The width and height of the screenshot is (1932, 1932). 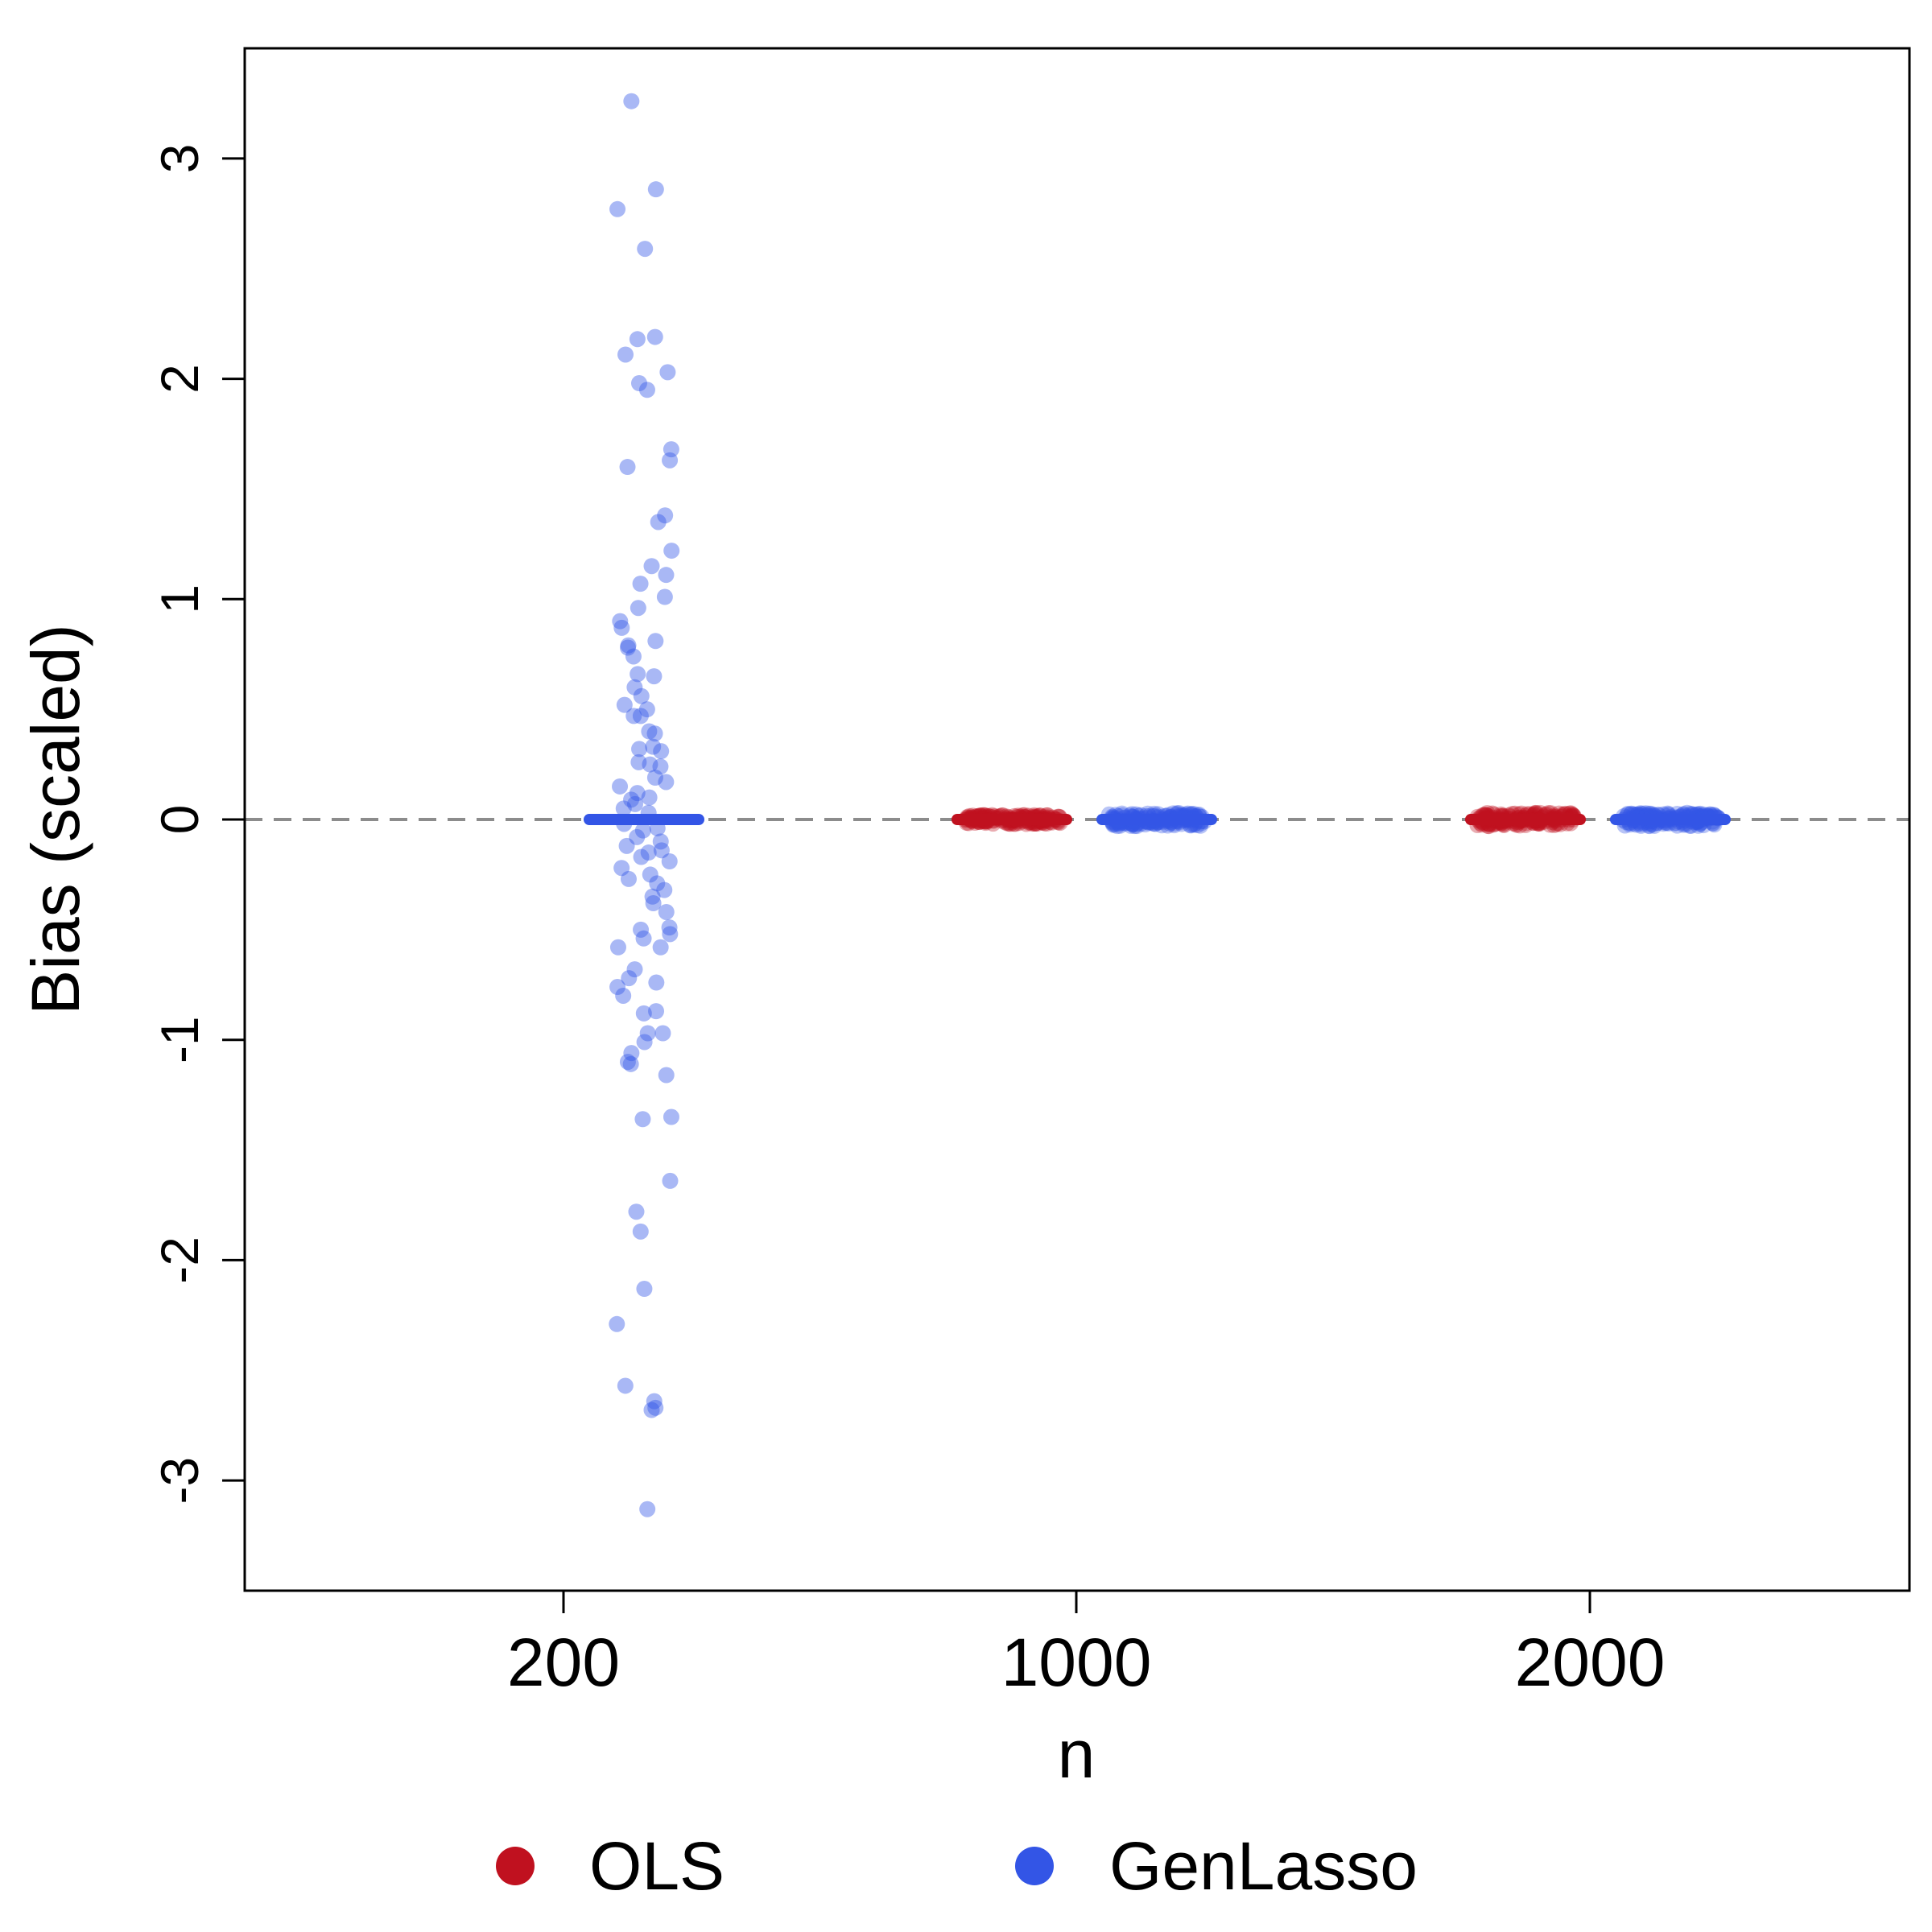 I want to click on y-tick-label: 0, so click(x=179, y=820).